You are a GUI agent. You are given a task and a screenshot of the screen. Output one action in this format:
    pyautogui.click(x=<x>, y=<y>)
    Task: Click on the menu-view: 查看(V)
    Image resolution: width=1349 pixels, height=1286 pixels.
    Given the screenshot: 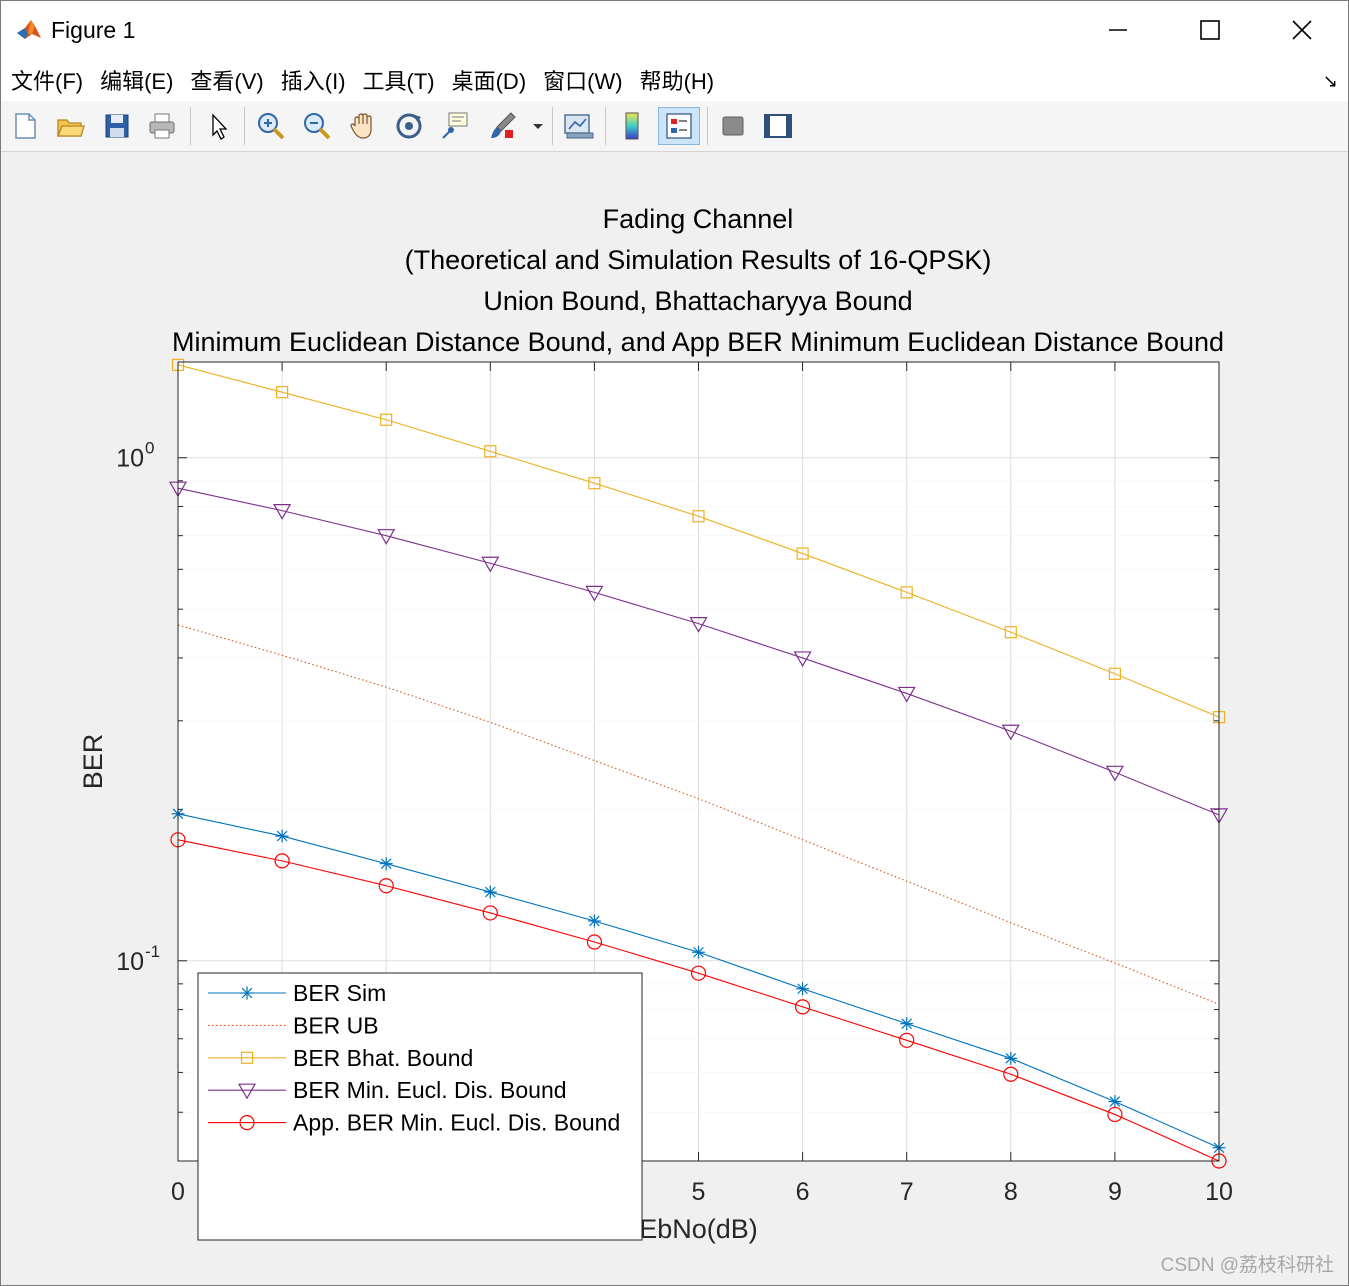 What is the action you would take?
    pyautogui.click(x=227, y=81)
    